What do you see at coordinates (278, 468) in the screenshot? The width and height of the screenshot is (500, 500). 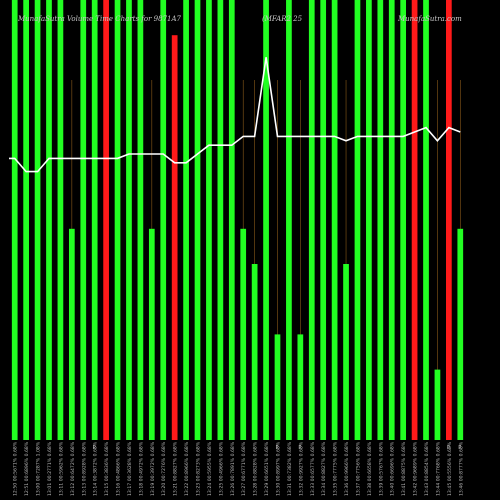 I see `x-tick-label: 13:30 00:8997% 0.68%` at bounding box center [278, 468].